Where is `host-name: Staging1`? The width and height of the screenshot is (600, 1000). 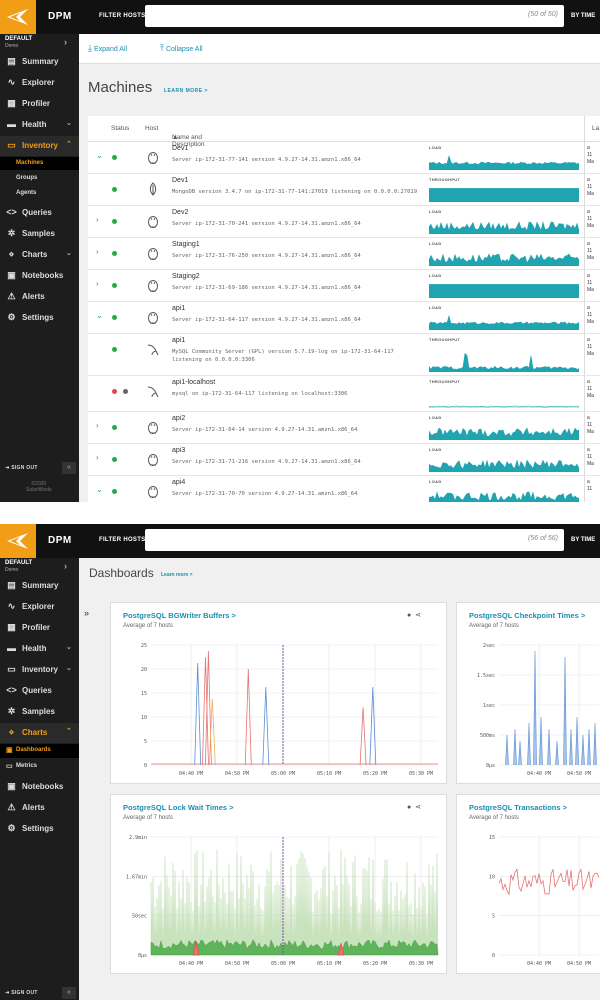
host-name: Staging1 is located at coordinates (186, 244).